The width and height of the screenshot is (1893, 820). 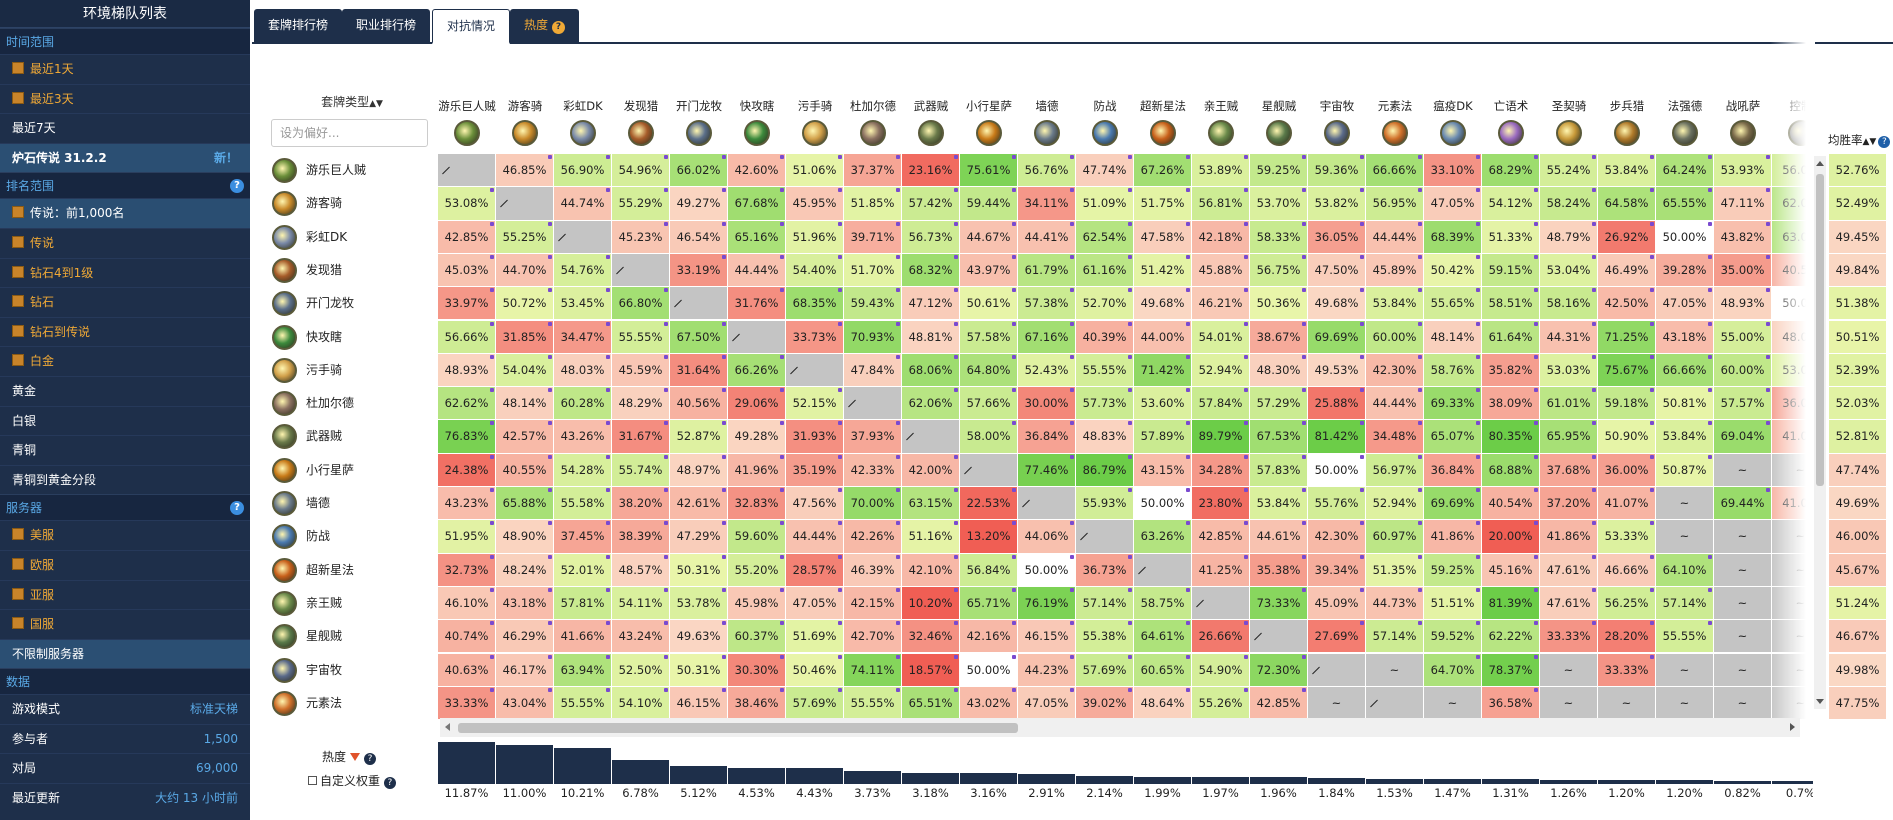 What do you see at coordinates (756, 703) in the screenshot?
I see `matchup-cell: 38.46%` at bounding box center [756, 703].